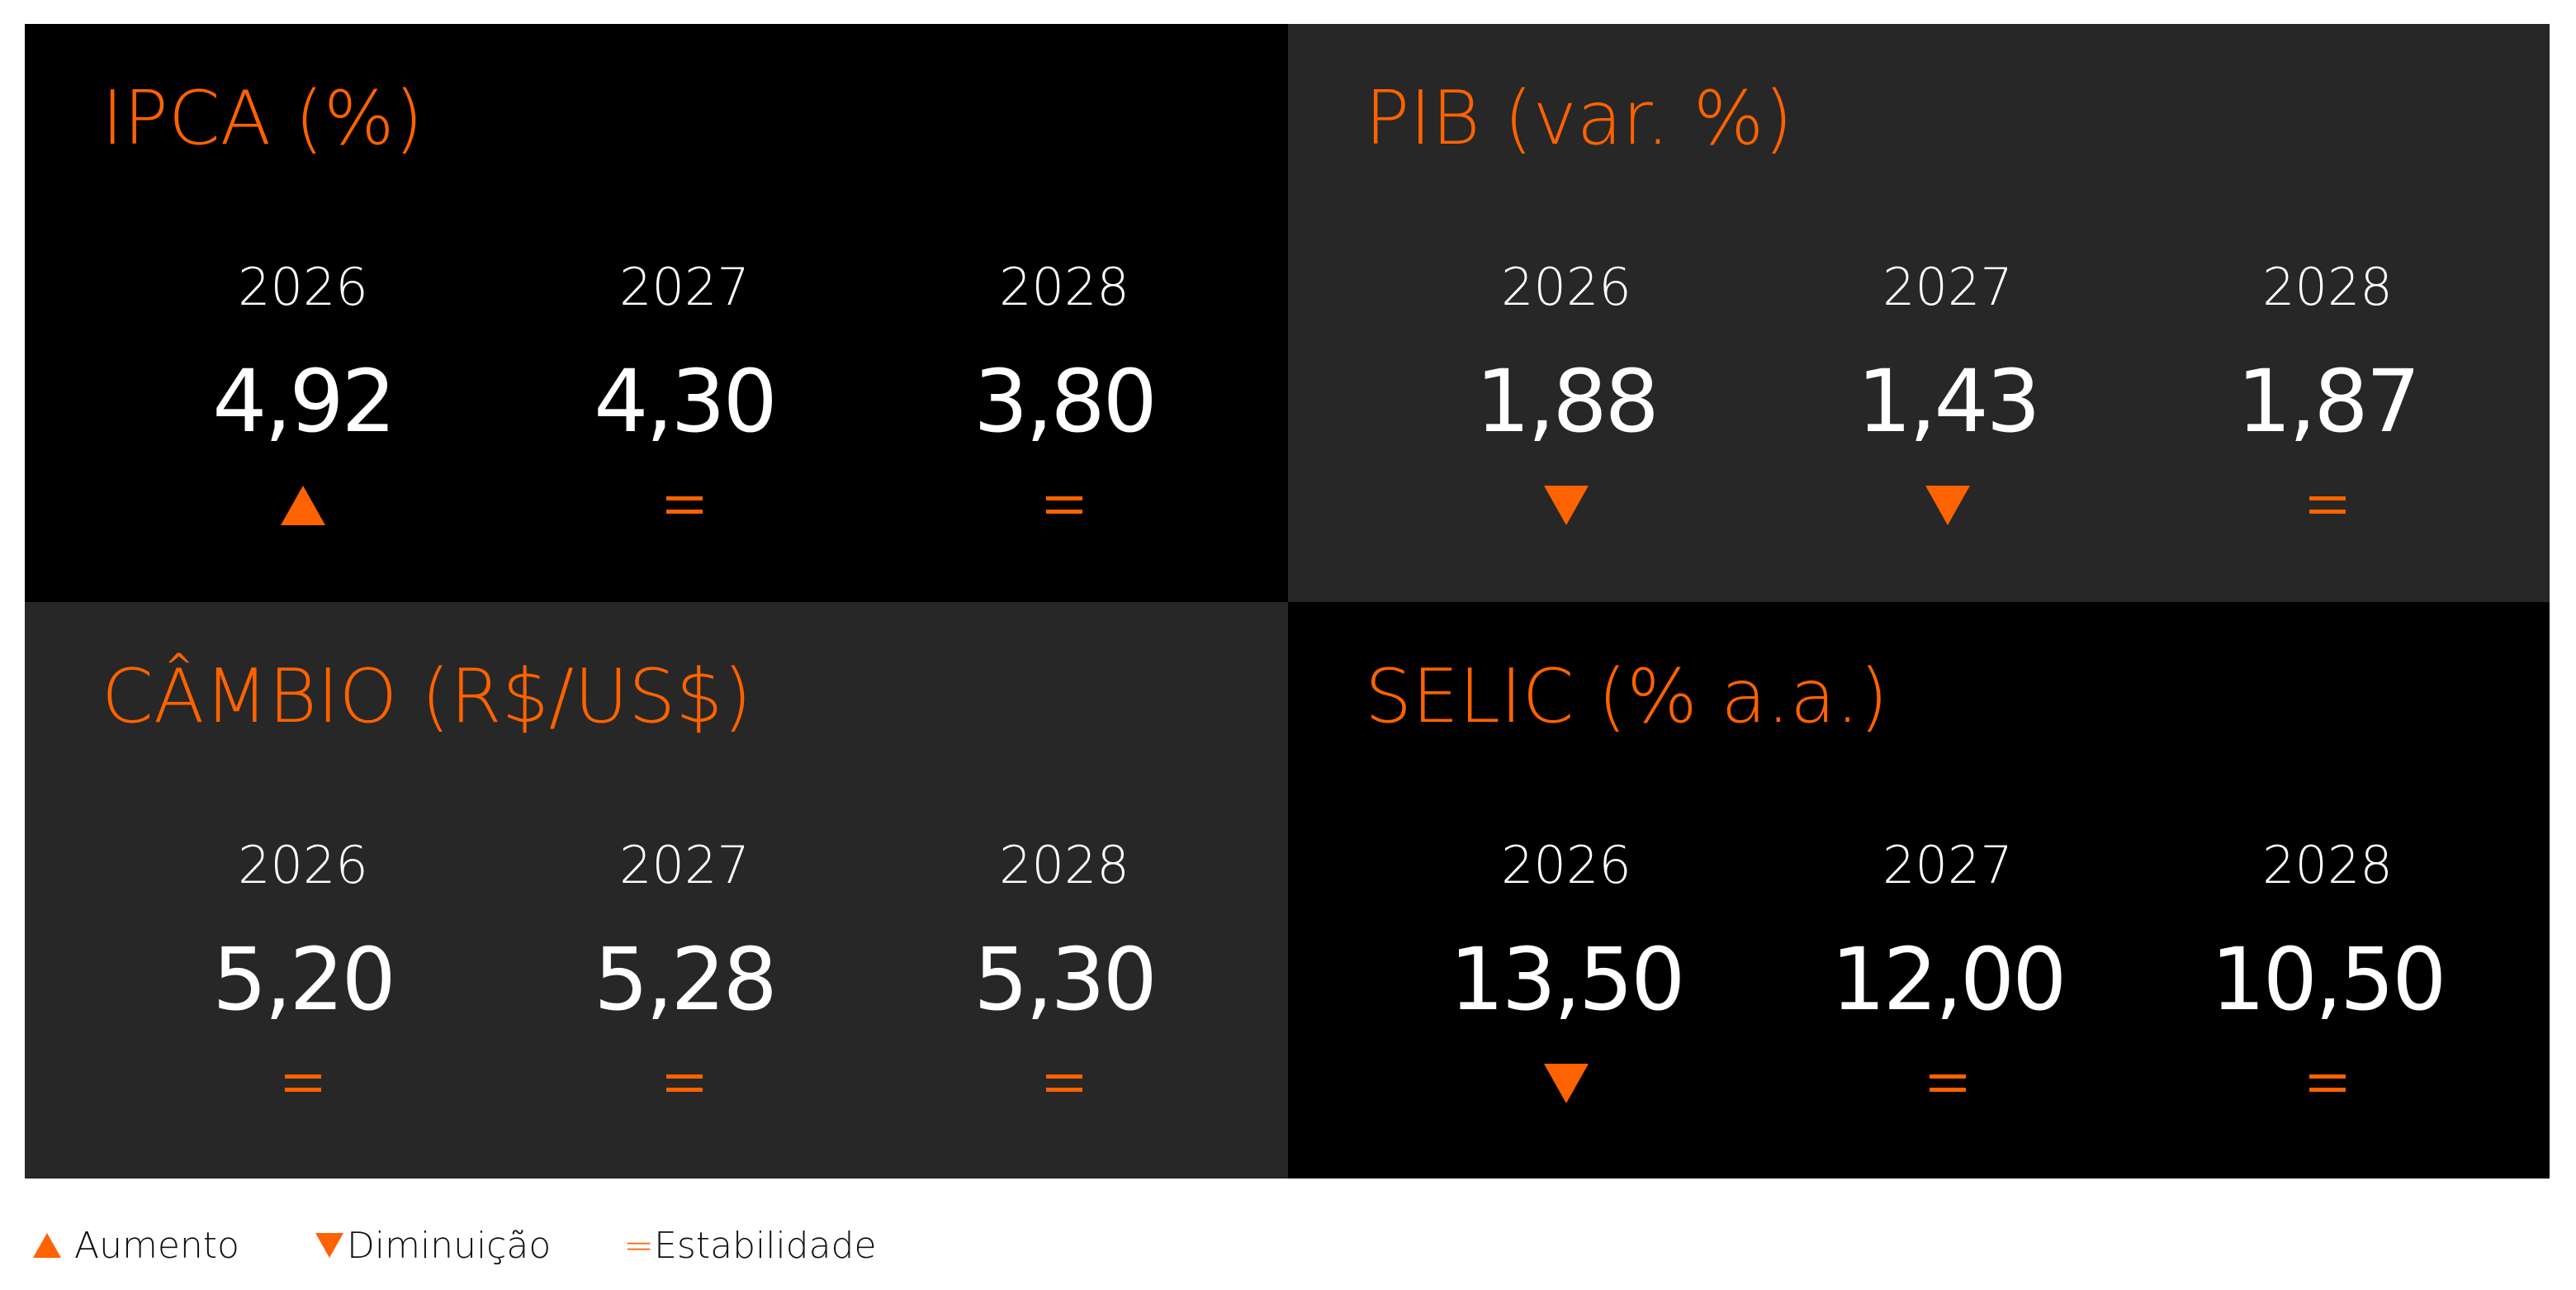 The height and width of the screenshot is (1290, 2576). What do you see at coordinates (304, 402) in the screenshot?
I see `forecast-value: 4,92` at bounding box center [304, 402].